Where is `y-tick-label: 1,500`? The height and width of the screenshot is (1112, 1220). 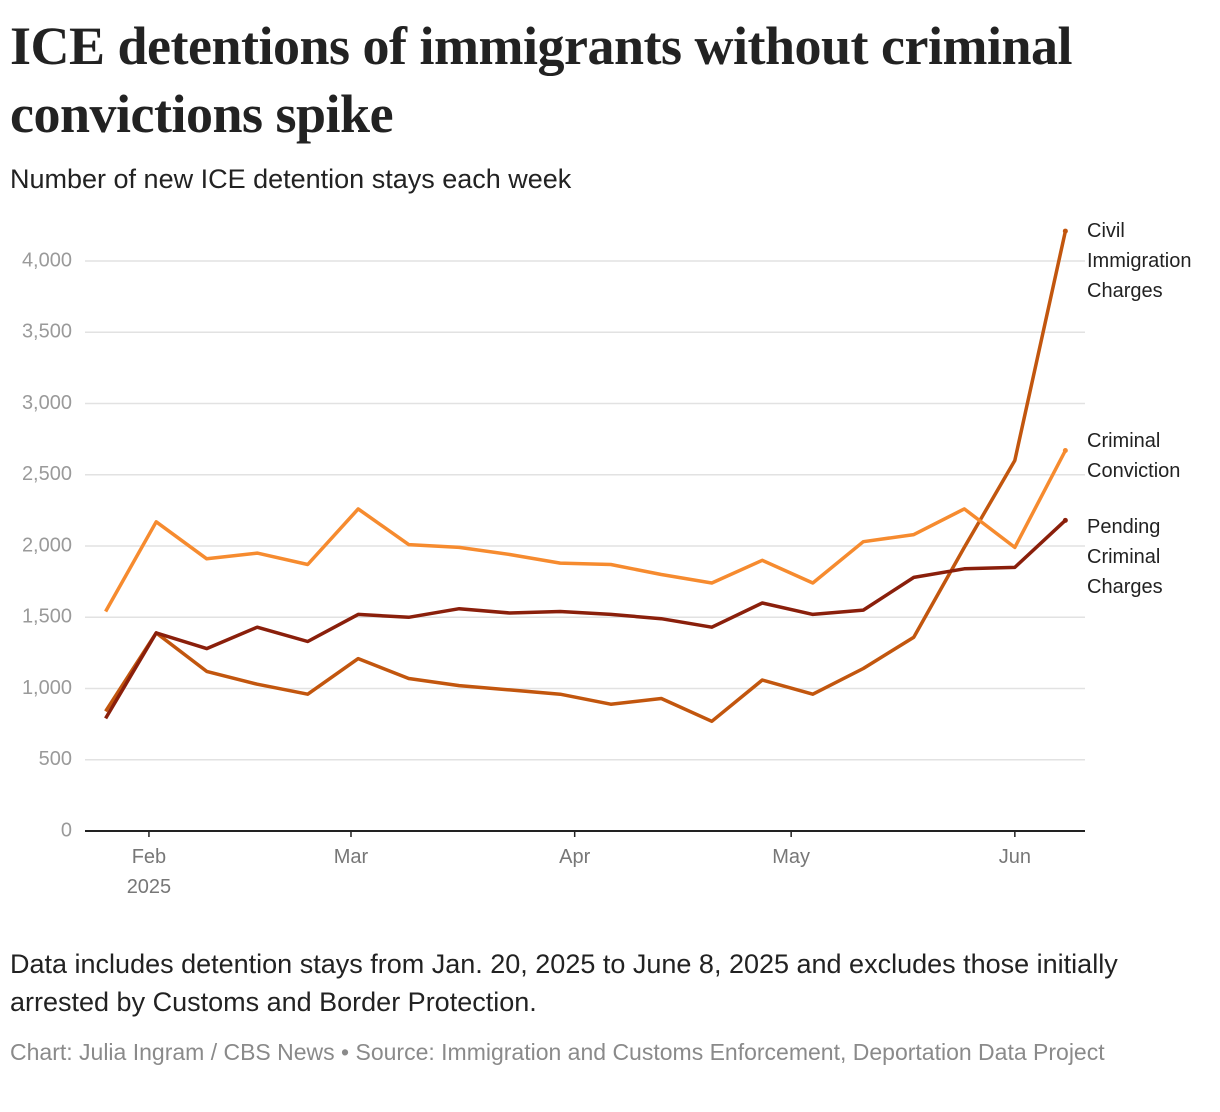 y-tick-label: 1,500 is located at coordinates (47, 617).